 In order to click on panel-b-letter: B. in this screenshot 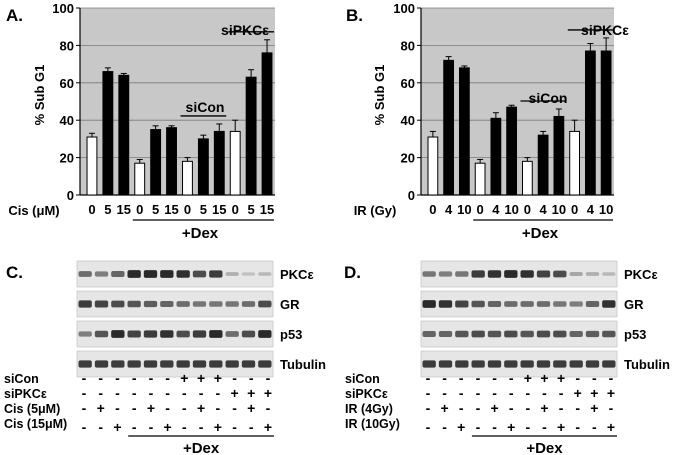, I will do `click(354, 15)`.